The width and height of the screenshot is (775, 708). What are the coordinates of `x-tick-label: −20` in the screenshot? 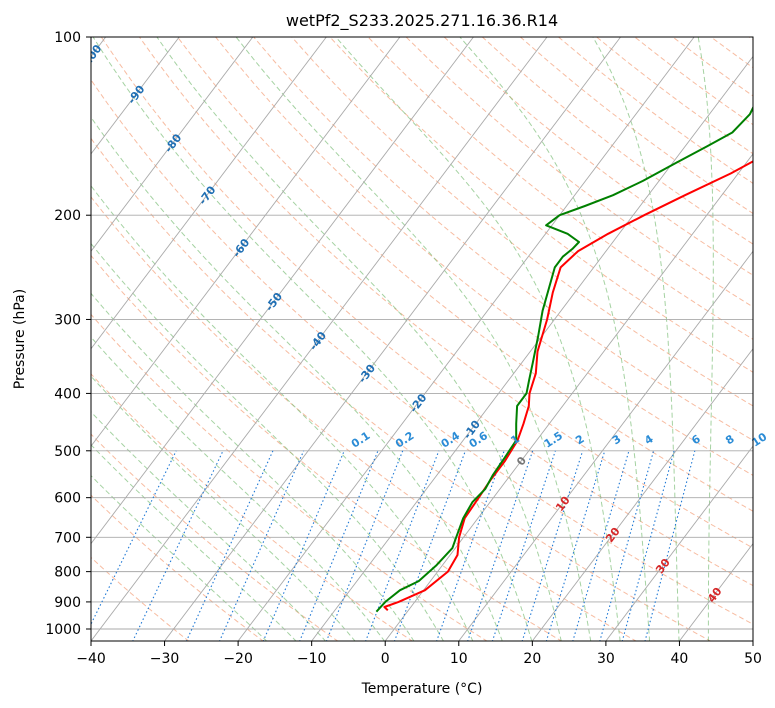 It's located at (238, 659).